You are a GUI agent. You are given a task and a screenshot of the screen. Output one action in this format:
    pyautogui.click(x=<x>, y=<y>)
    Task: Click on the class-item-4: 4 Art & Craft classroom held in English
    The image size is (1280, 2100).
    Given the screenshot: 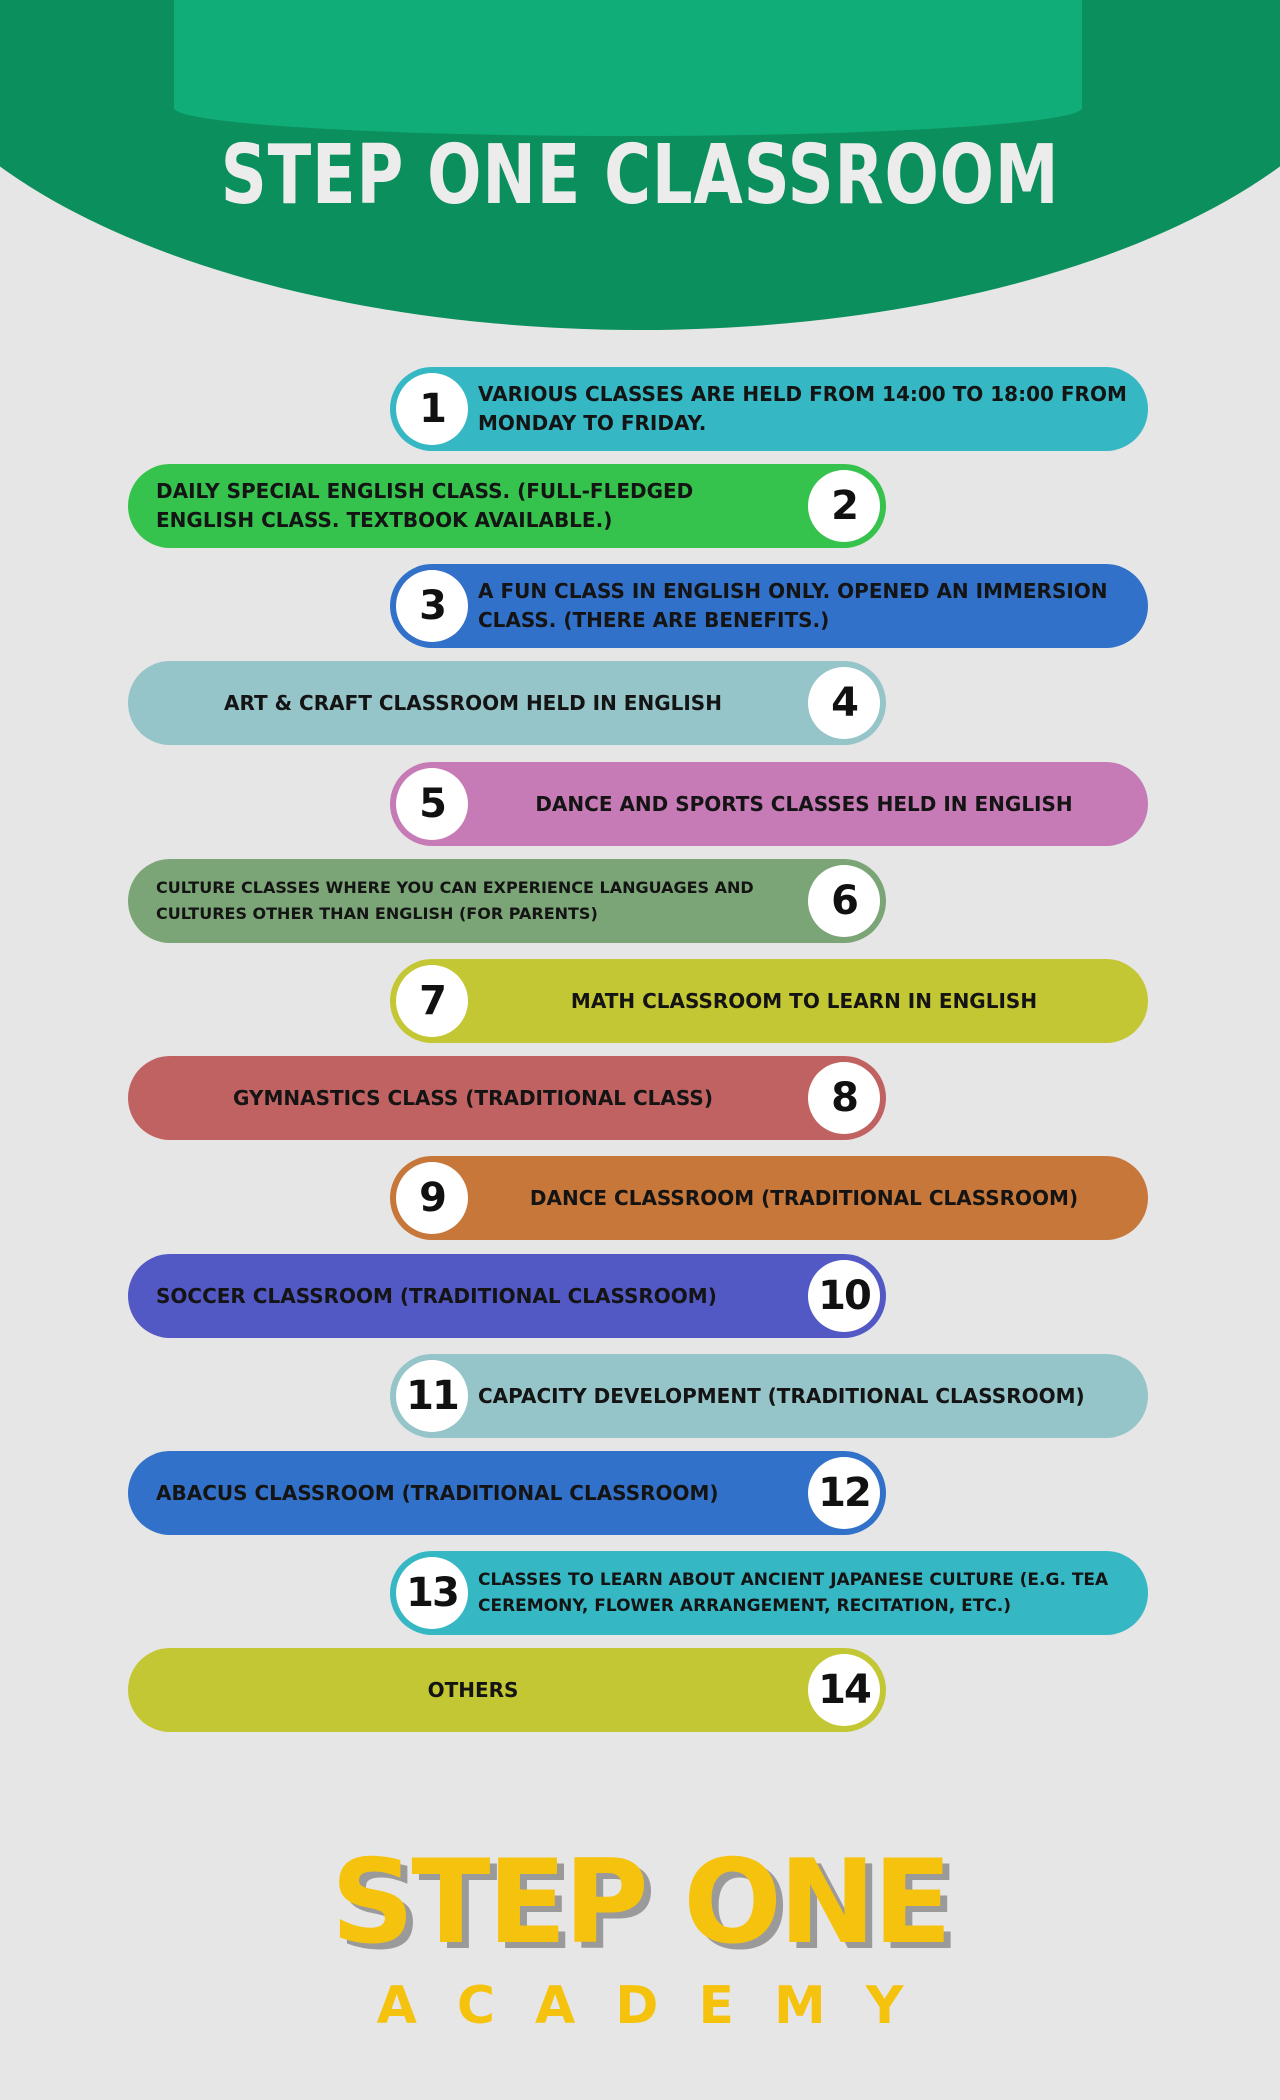 What is the action you would take?
    pyautogui.click(x=507, y=703)
    